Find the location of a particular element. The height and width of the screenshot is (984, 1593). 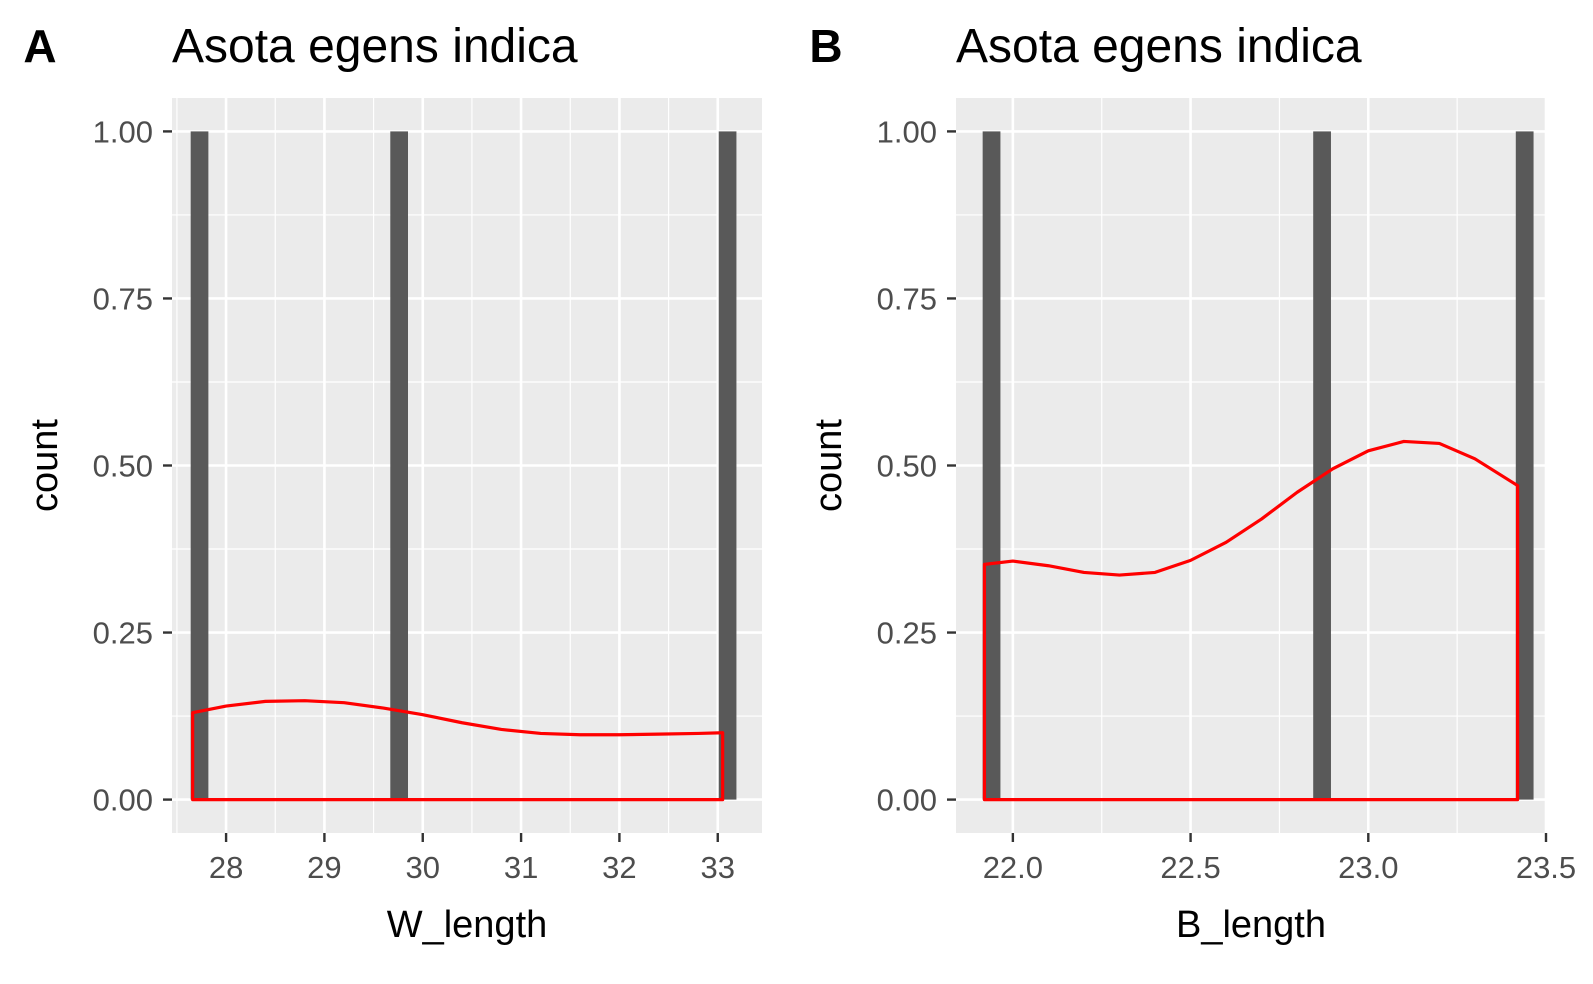

x-tick-label: 31 is located at coordinates (521, 867).